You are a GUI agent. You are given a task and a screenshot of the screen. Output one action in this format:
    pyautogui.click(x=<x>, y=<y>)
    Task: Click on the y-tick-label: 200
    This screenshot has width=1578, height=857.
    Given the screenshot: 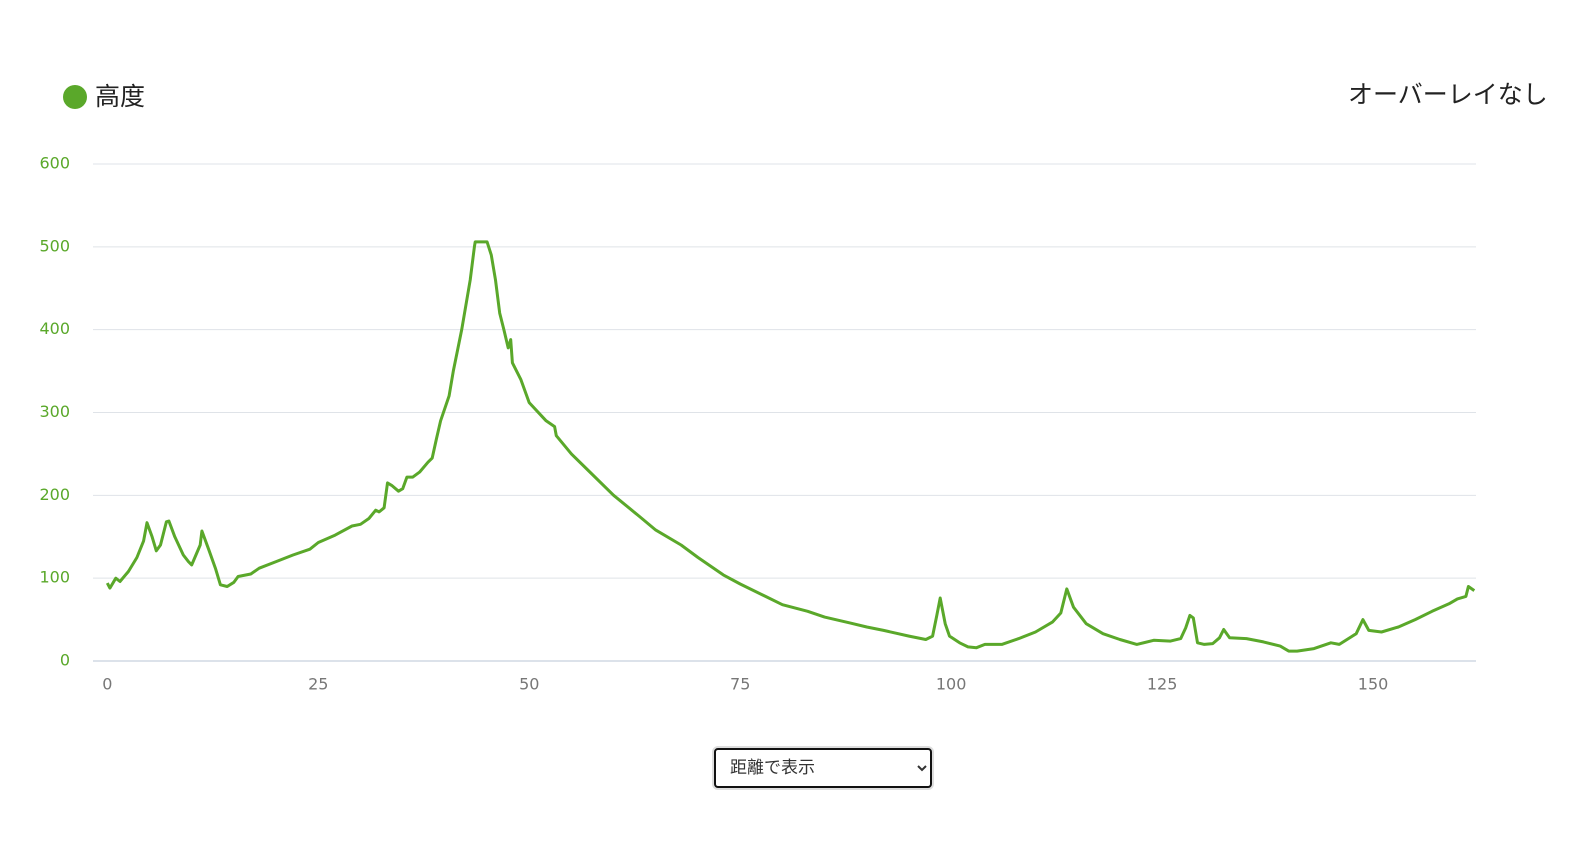 What is the action you would take?
    pyautogui.click(x=54, y=494)
    